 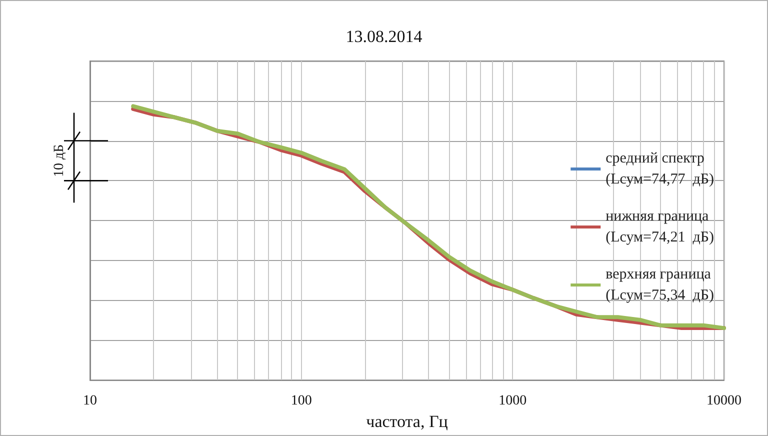 I want to click on chart-title: 13.08.2014, so click(x=384, y=36).